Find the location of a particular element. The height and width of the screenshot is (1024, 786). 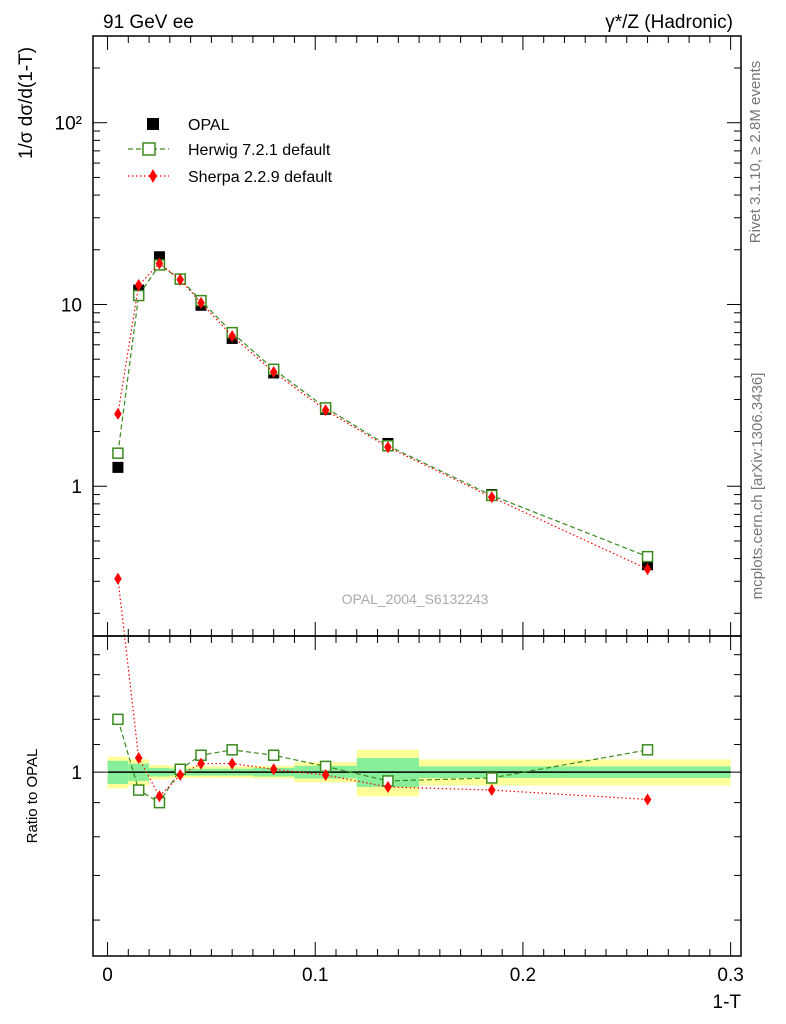

ratio-y-tick-label-0: 1 is located at coordinates (76, 773).